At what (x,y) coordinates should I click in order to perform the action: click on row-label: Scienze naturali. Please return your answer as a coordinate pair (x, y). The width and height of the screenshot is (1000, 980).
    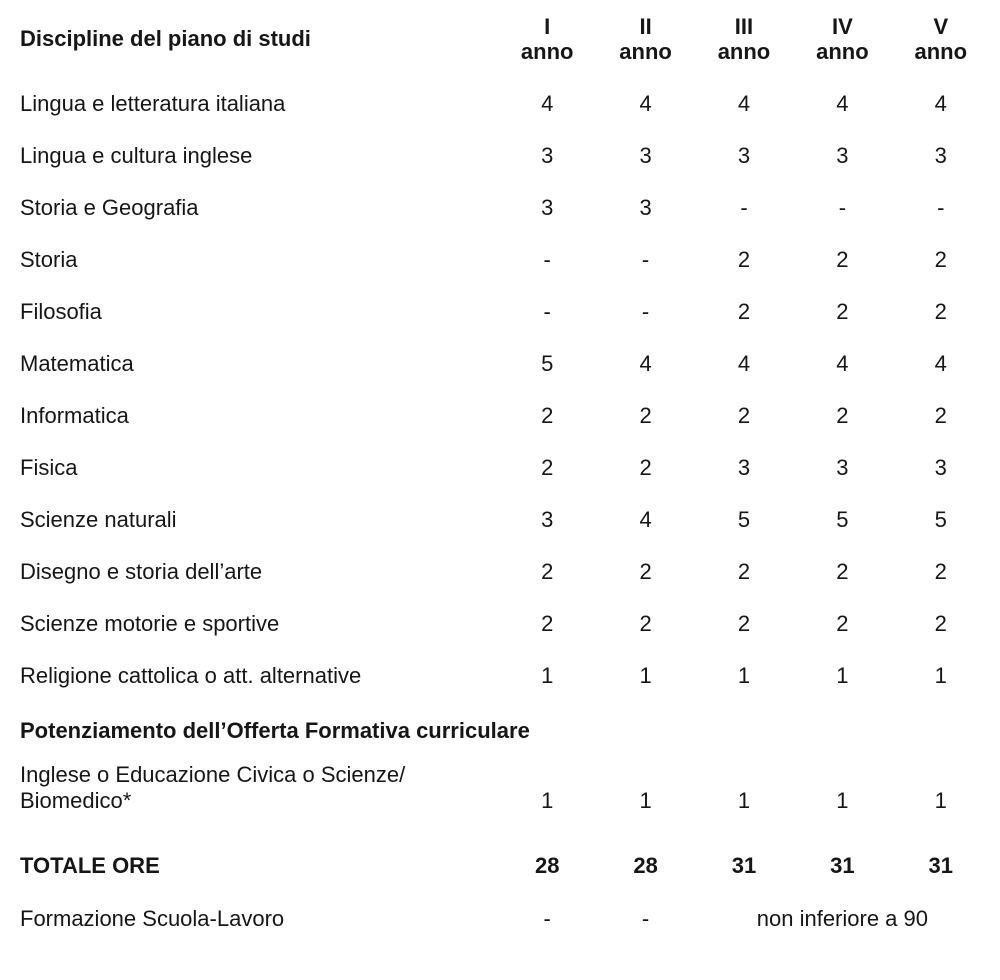
    Looking at the image, I should click on (98, 519).